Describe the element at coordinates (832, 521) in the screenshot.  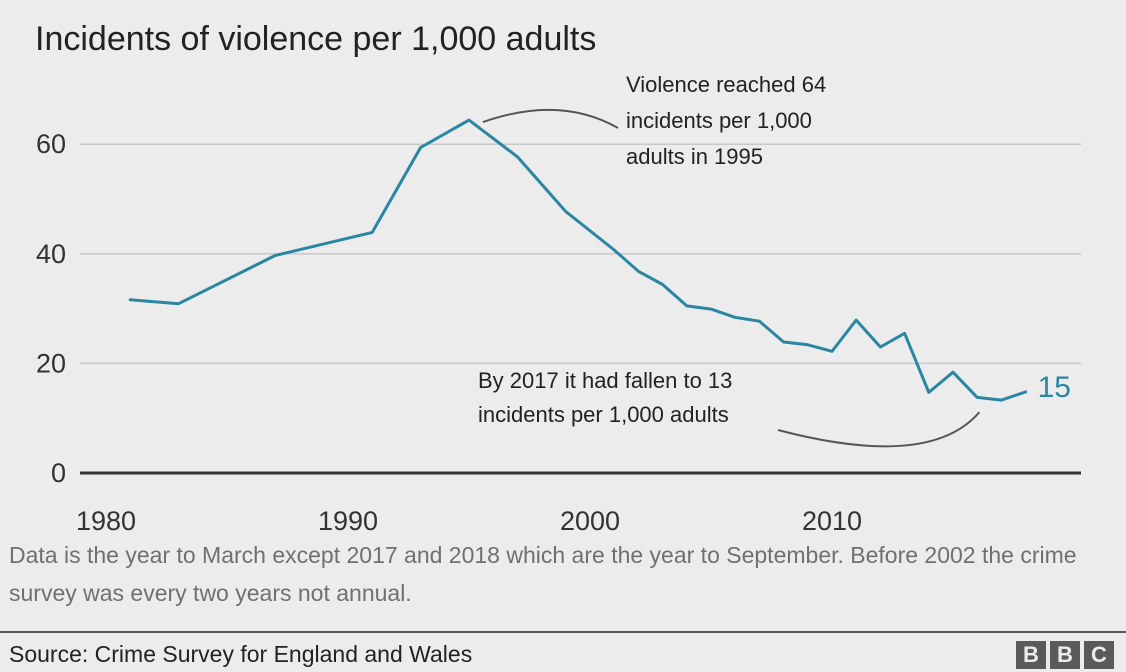
I see `x-tick-label: 2010` at that location.